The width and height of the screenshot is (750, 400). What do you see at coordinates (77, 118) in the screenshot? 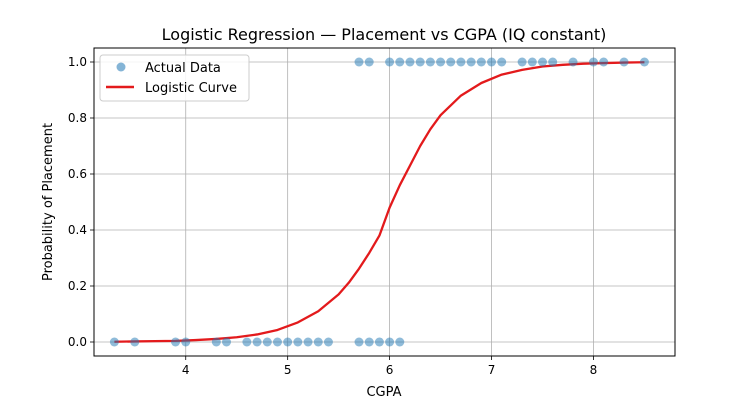
I see `y-tick-label: 0.8` at bounding box center [77, 118].